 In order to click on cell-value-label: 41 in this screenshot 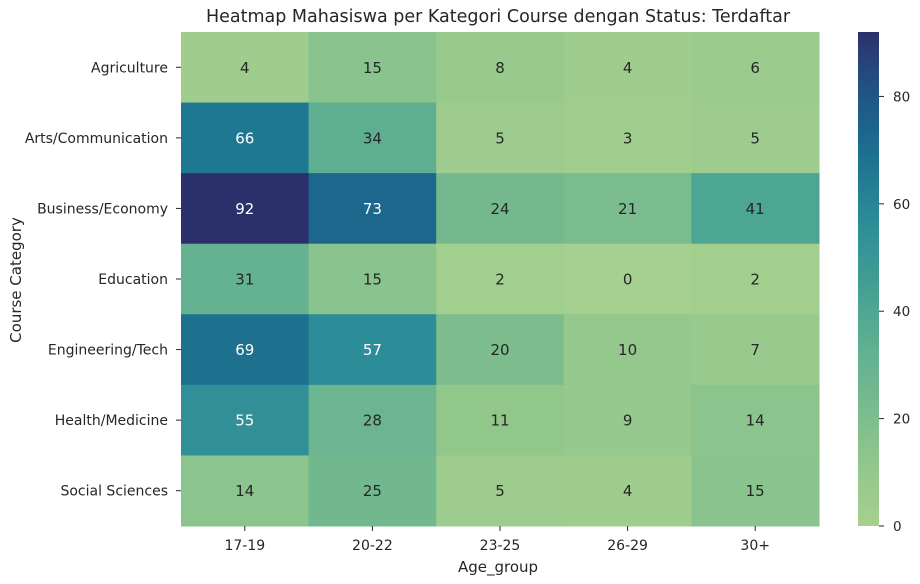, I will do `click(755, 209)`.